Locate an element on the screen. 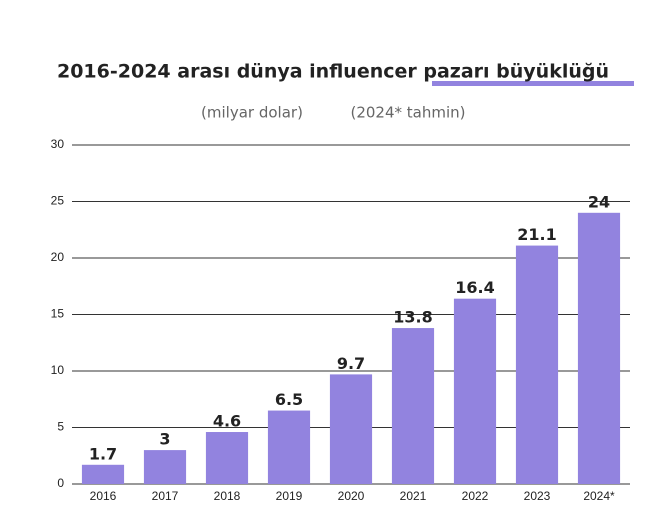 The image size is (666, 516). title-underline is located at coordinates (533, 83).